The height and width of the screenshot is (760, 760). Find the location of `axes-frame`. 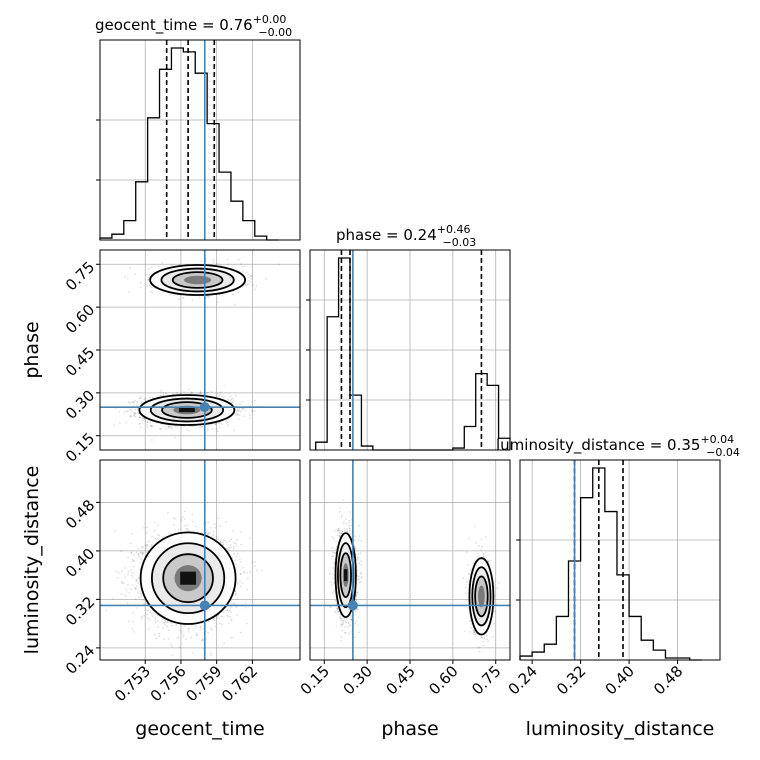

axes-frame is located at coordinates (620, 560).